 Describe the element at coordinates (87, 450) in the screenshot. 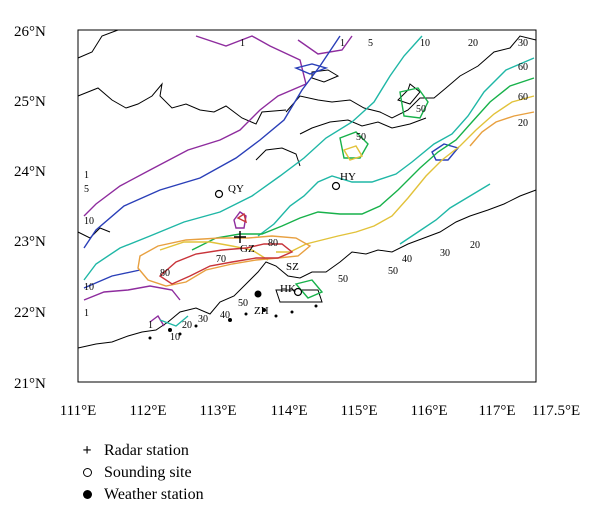

I see `plus-icon: +` at that location.